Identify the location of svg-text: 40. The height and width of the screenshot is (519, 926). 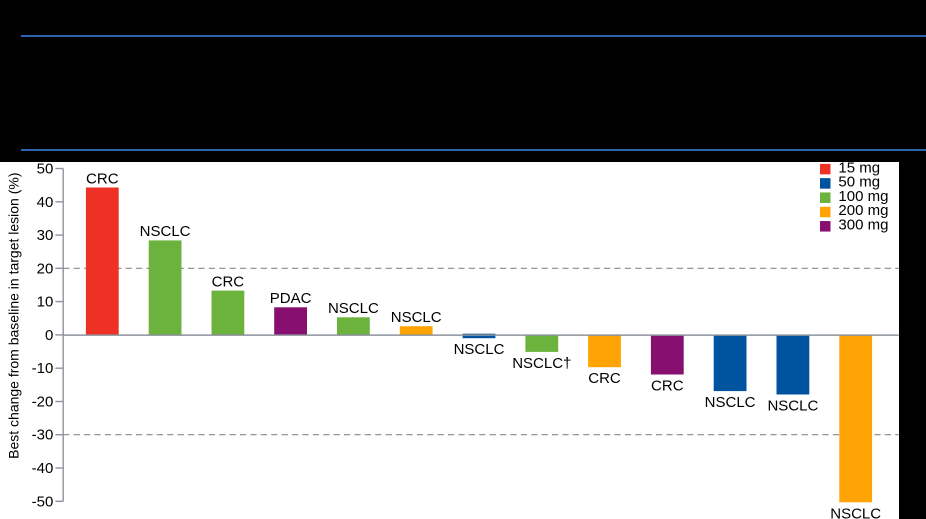
(45, 202).